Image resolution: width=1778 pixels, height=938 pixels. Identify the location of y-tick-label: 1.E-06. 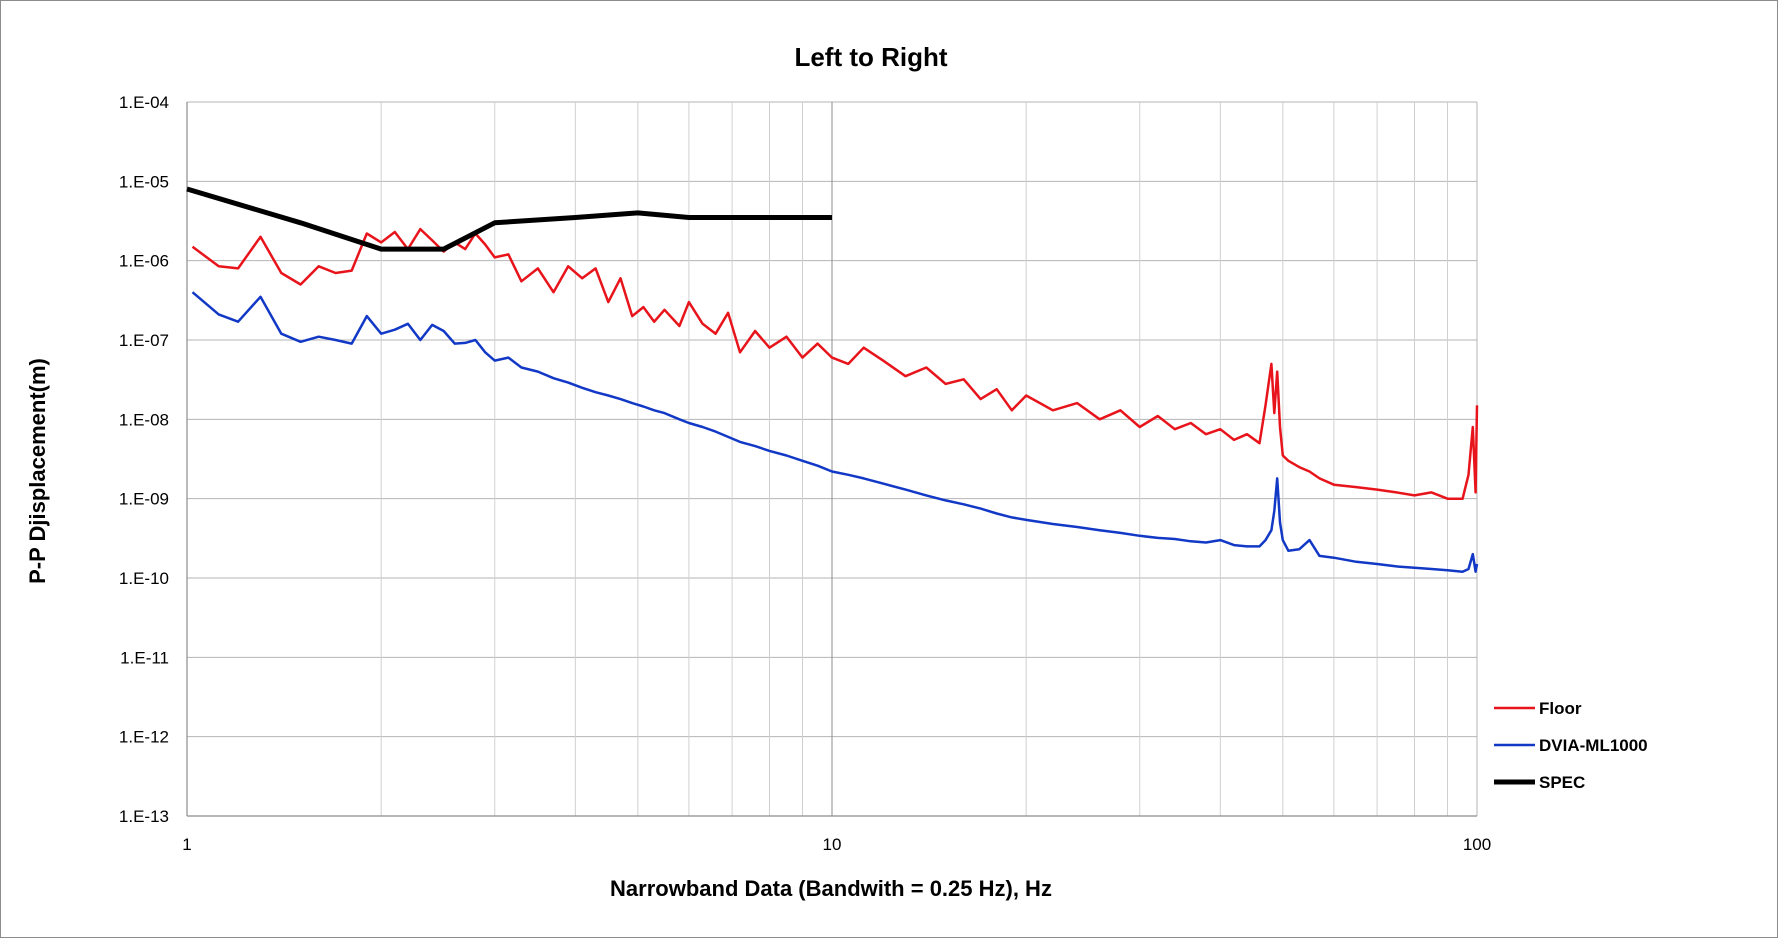
(144, 261).